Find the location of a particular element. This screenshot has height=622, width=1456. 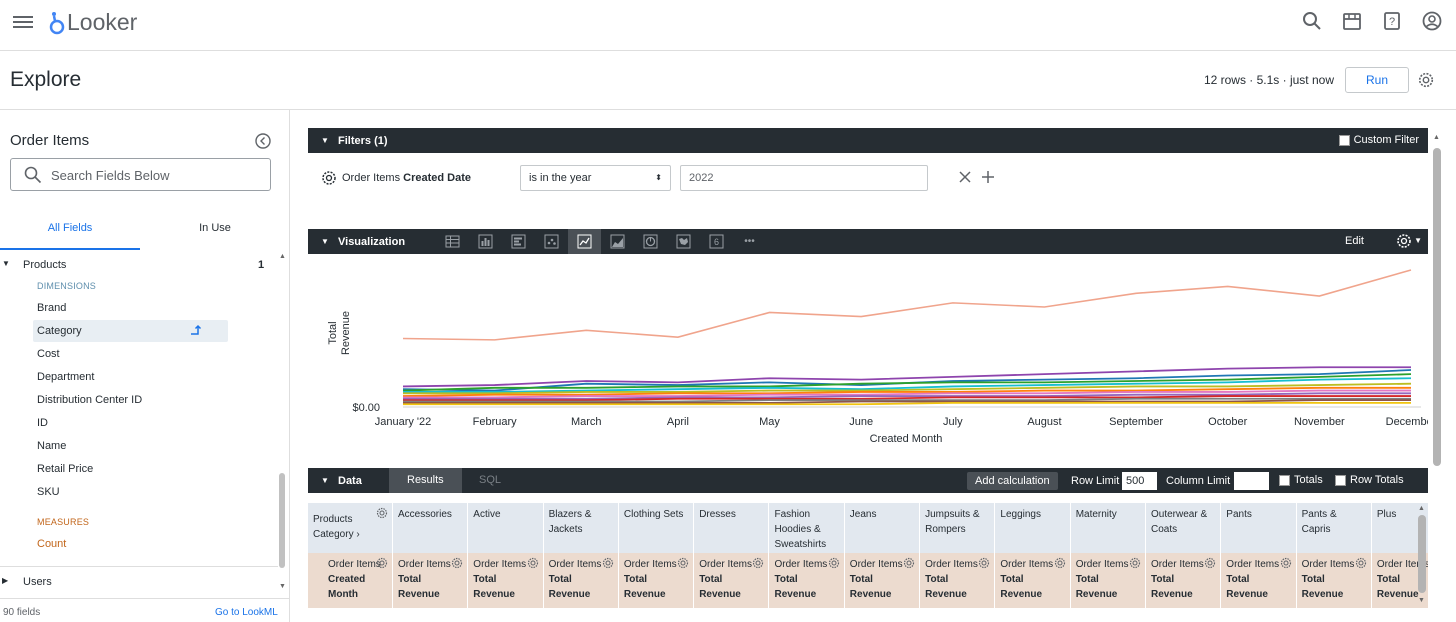

viz-single-value-icon: 6 is located at coordinates (716, 241).